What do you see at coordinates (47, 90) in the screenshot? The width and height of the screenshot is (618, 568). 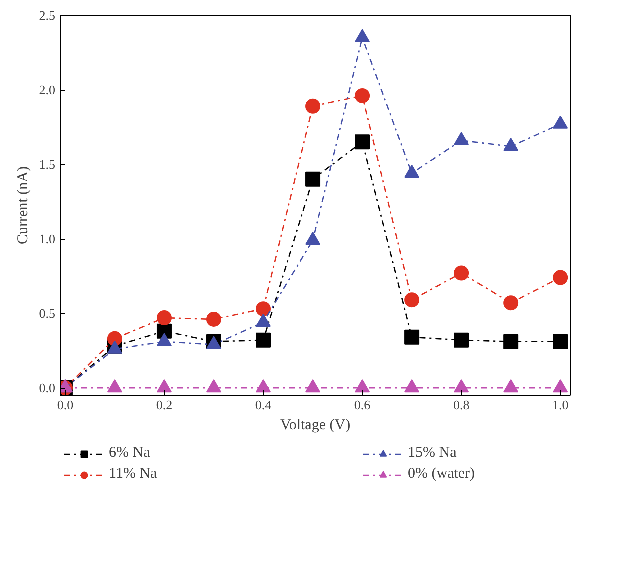 I see `y-tick-label: 2.0` at bounding box center [47, 90].